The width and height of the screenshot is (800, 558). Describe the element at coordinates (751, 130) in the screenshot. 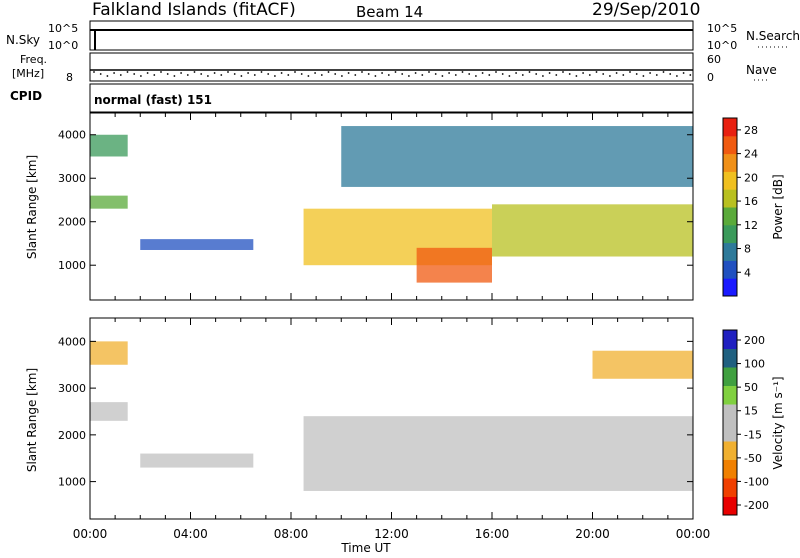

I see `colorbar-tick-label: 28` at that location.